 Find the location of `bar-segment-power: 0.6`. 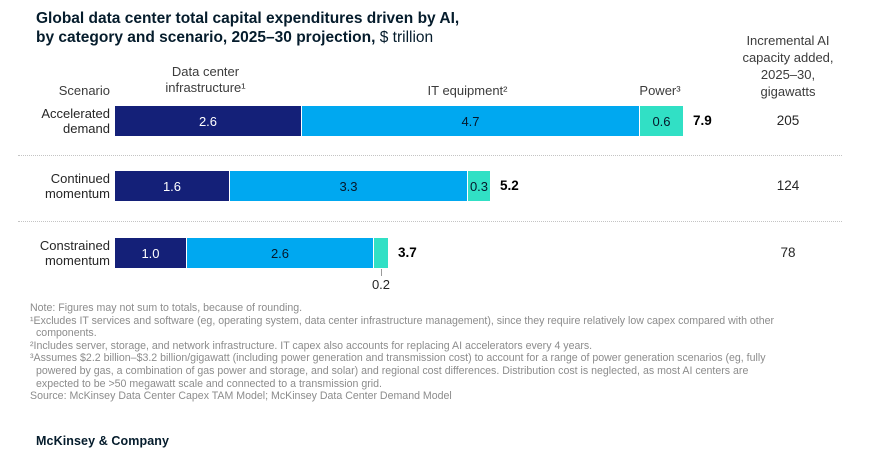

bar-segment-power: 0.6 is located at coordinates (661, 121).